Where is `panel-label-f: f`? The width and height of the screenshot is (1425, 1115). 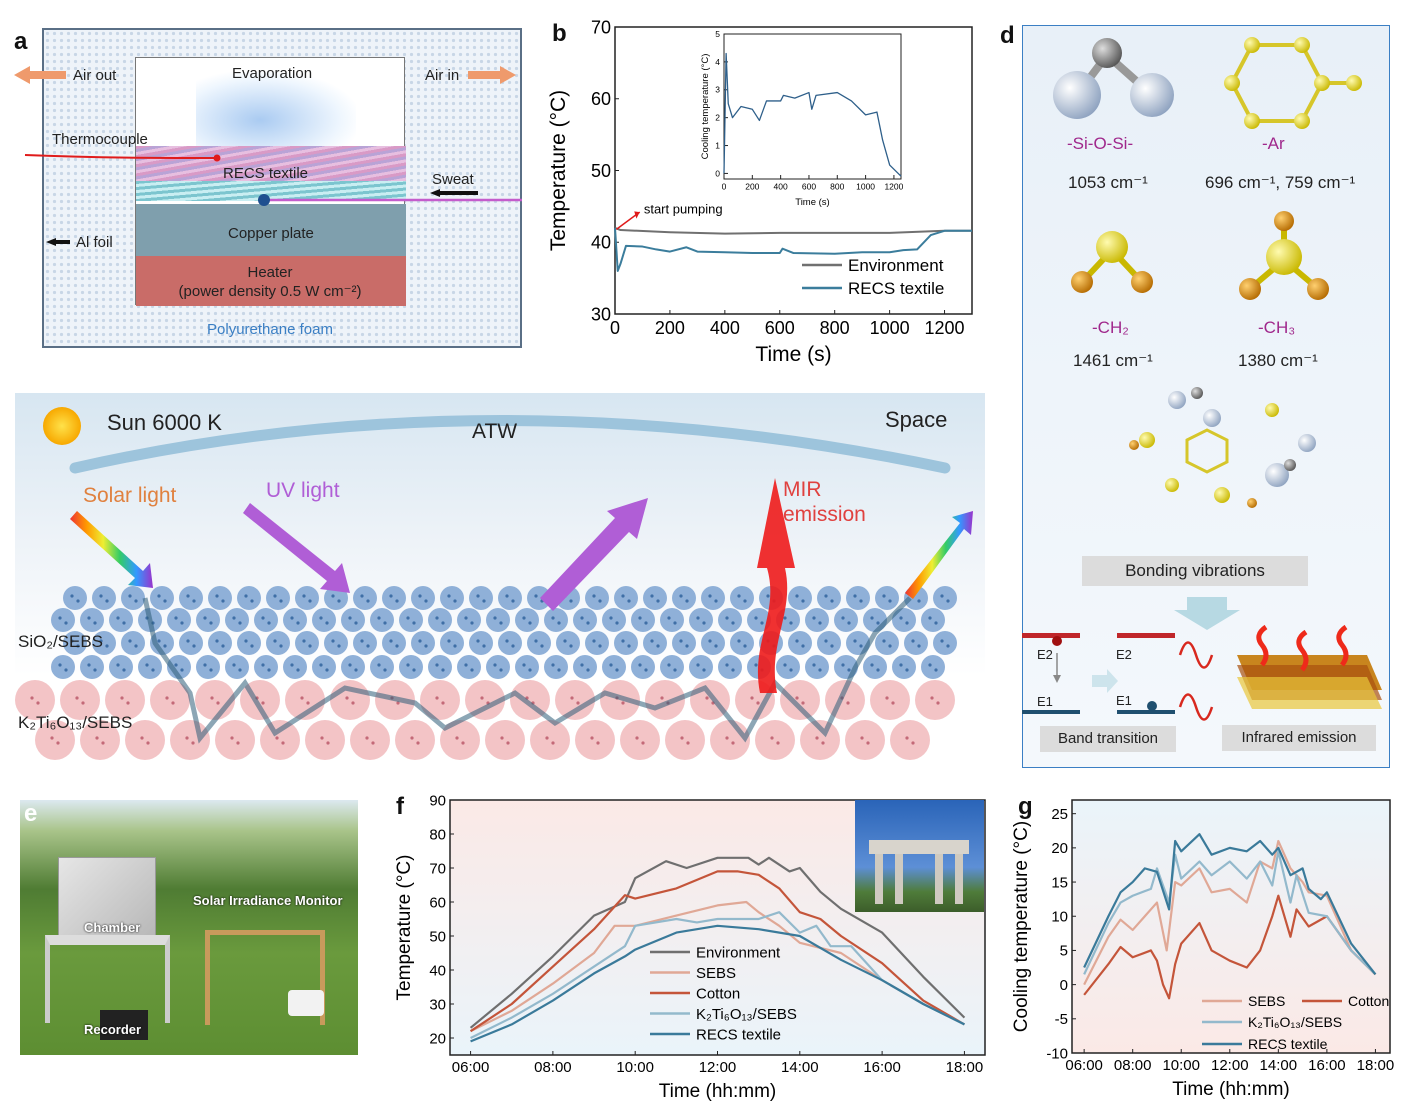 panel-label-f: f is located at coordinates (400, 806).